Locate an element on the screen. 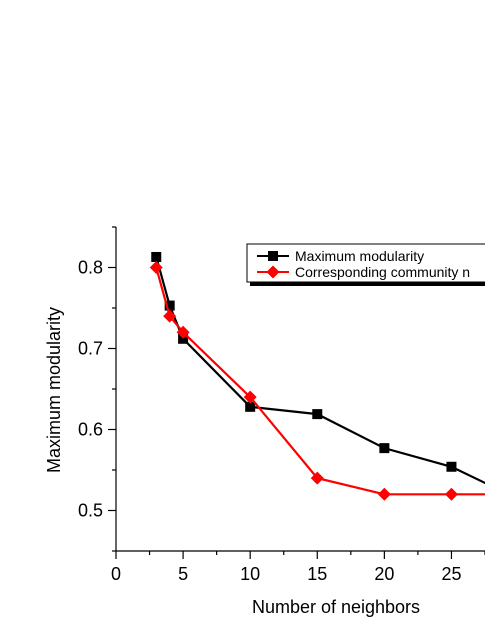 This screenshot has width=485, height=627. x-tick-label: 5 is located at coordinates (183, 574).